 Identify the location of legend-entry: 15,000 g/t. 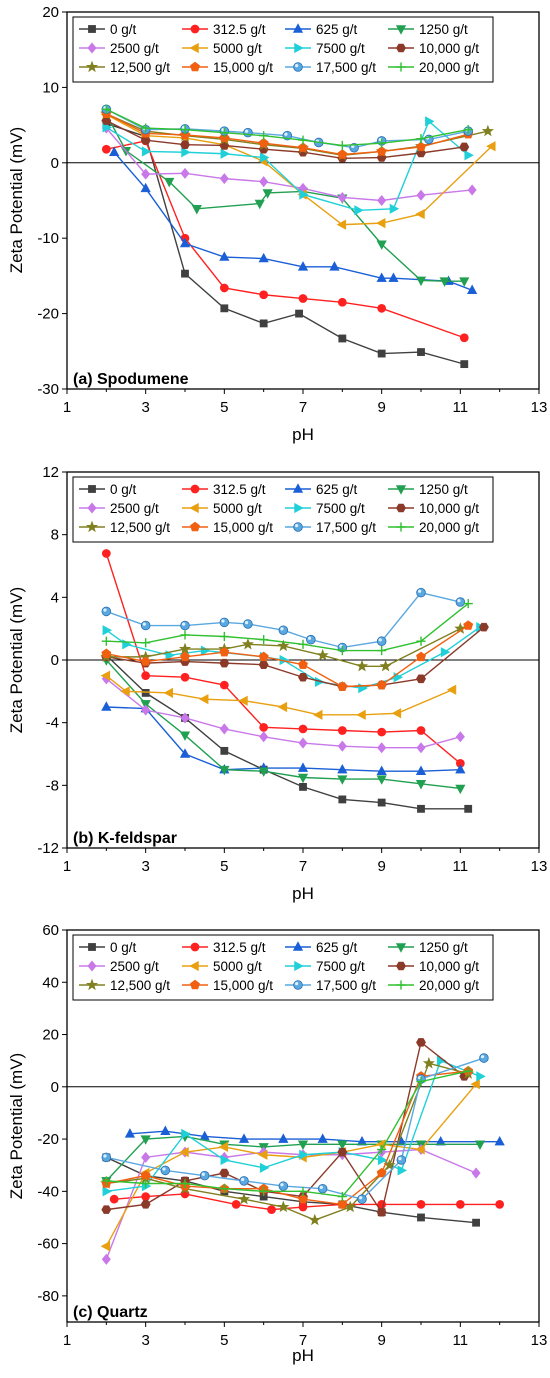
(227, 527).